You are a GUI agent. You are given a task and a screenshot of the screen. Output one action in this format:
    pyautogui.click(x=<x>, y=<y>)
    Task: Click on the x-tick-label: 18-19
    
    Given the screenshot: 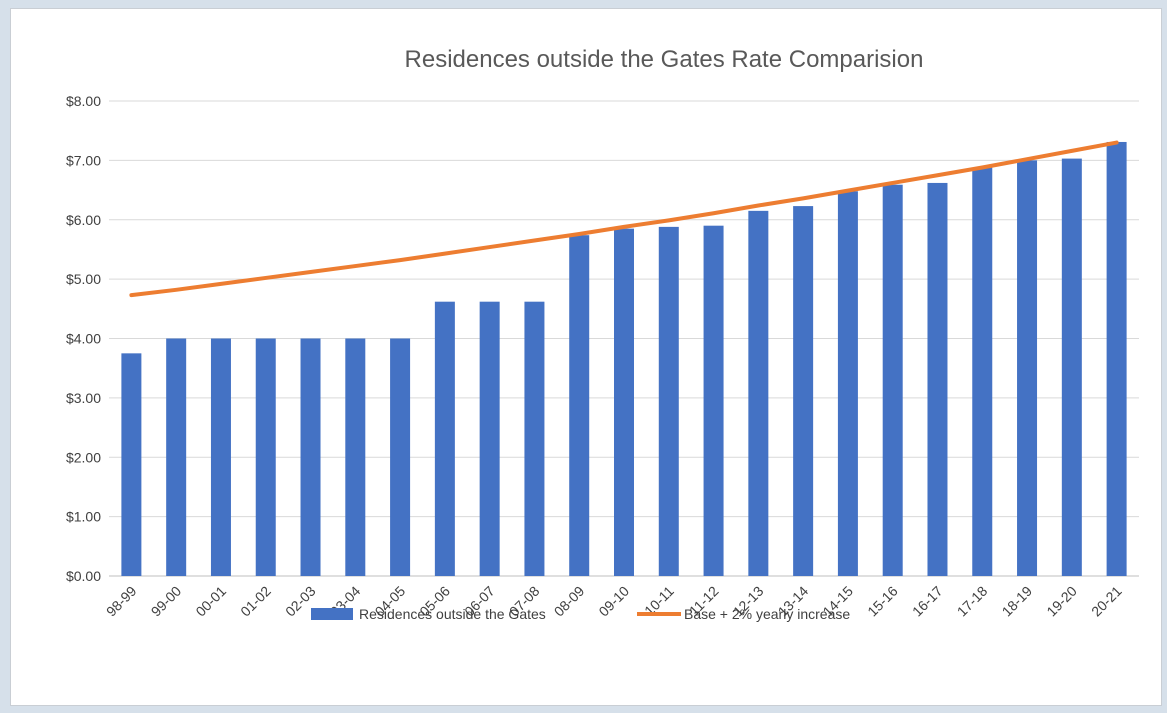 What is the action you would take?
    pyautogui.click(x=1017, y=601)
    